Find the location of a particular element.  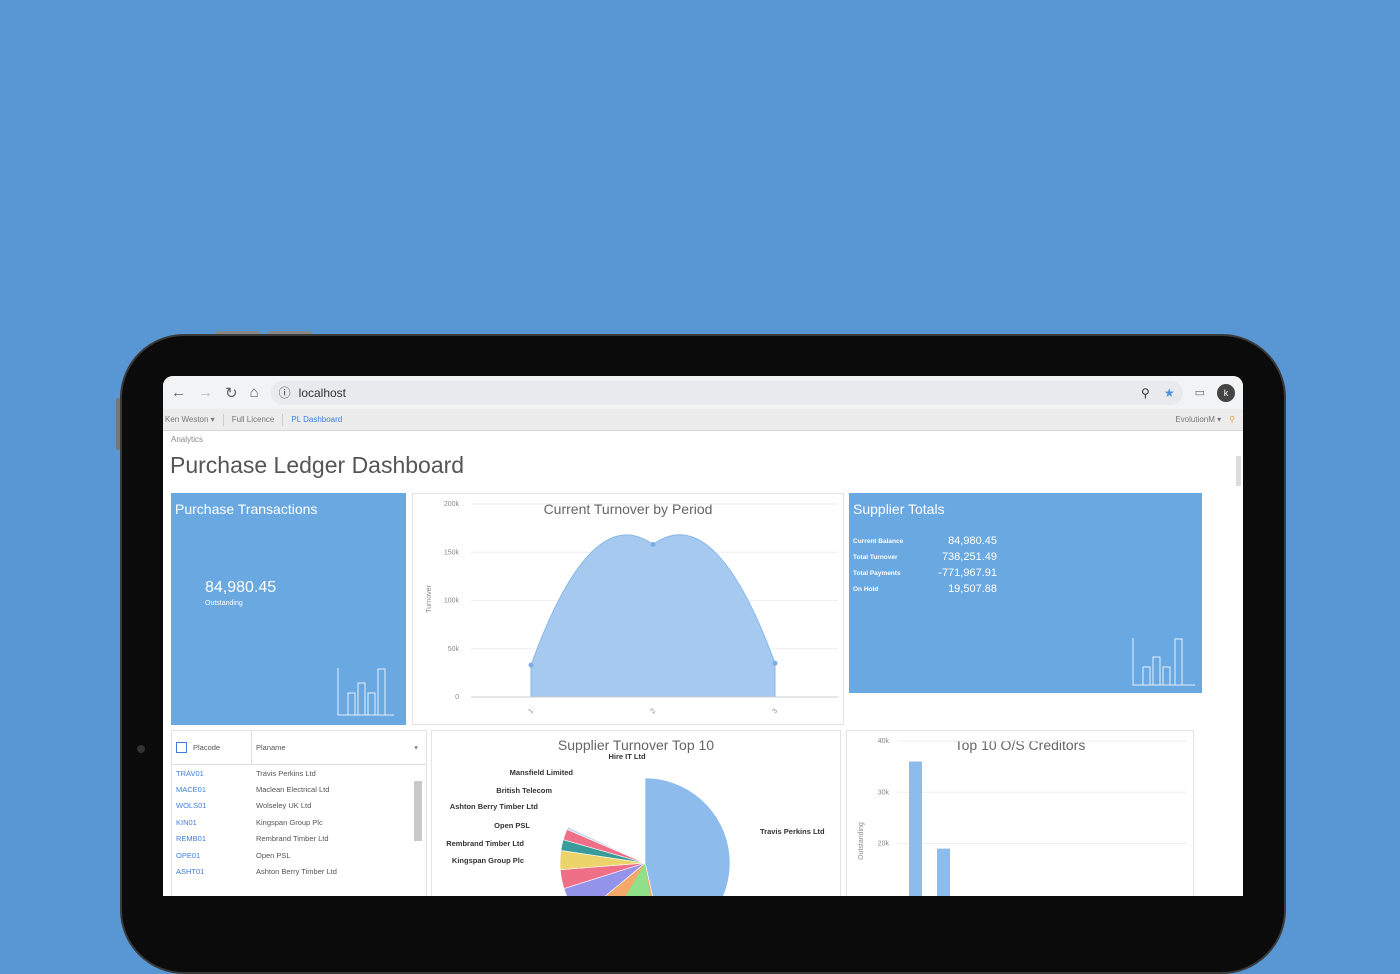

table-row: ASHT01 Ashton Berry Timber Ltd is located at coordinates (299, 871).